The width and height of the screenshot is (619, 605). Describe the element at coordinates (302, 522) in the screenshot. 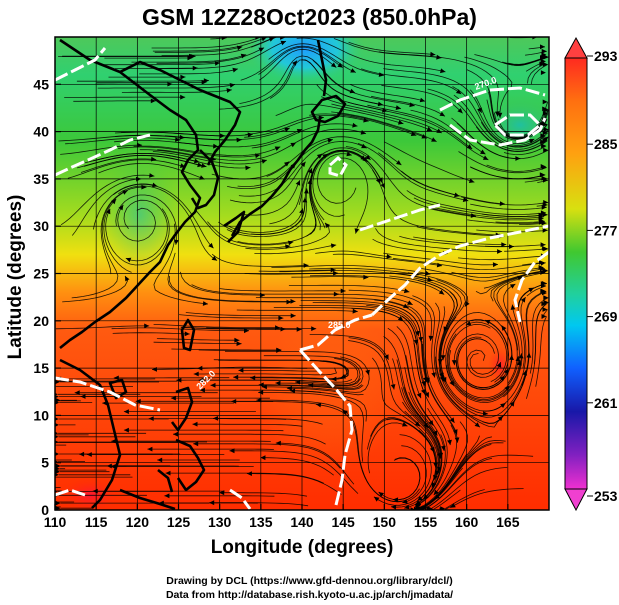

I see `x-tick-label: 140` at that location.